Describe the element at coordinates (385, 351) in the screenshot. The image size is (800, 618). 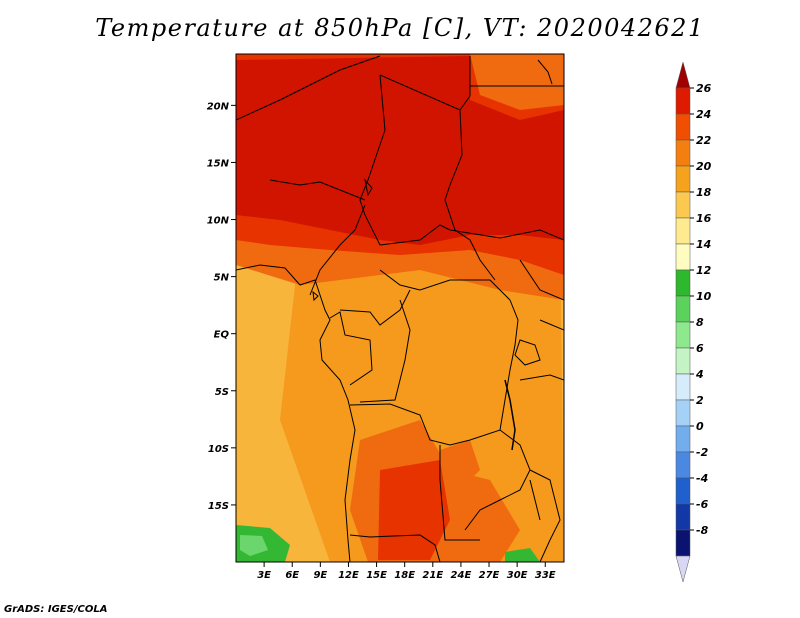
I see `border-drc-west` at that location.